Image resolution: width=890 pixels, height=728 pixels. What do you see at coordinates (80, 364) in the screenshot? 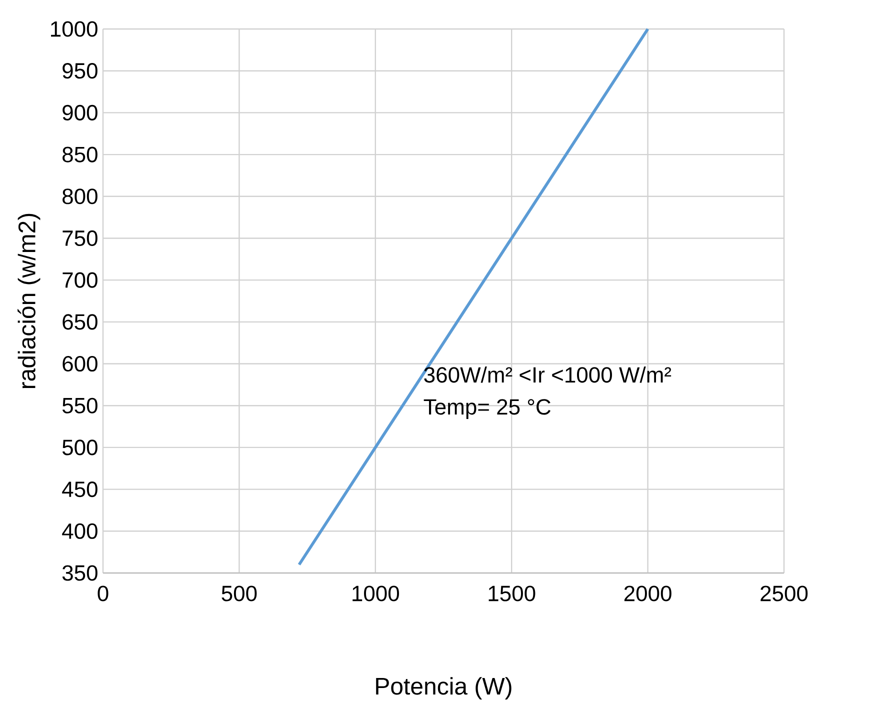
I see `y-tick-label: 600` at bounding box center [80, 364].